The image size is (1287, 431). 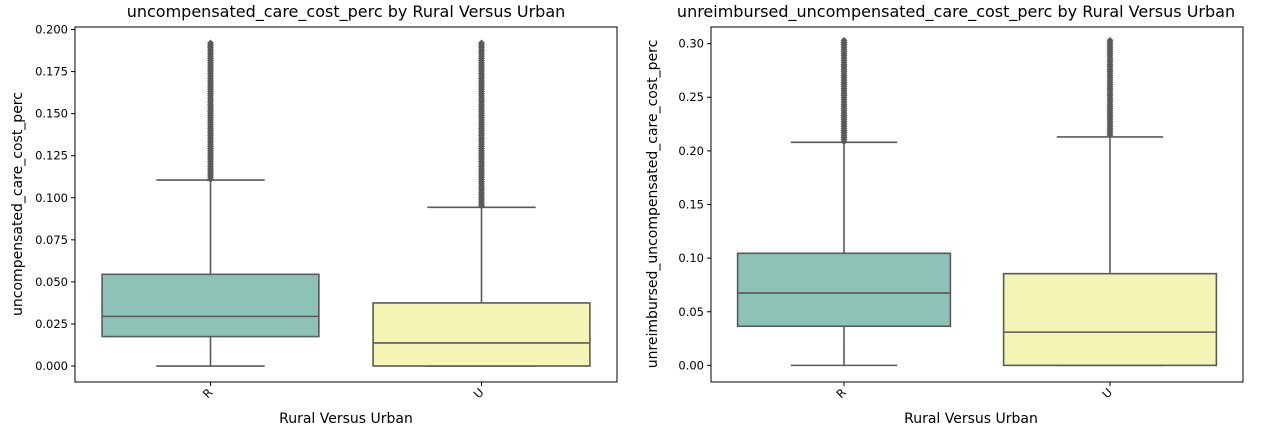 I want to click on y-tick-label: 0.30, so click(x=691, y=44).